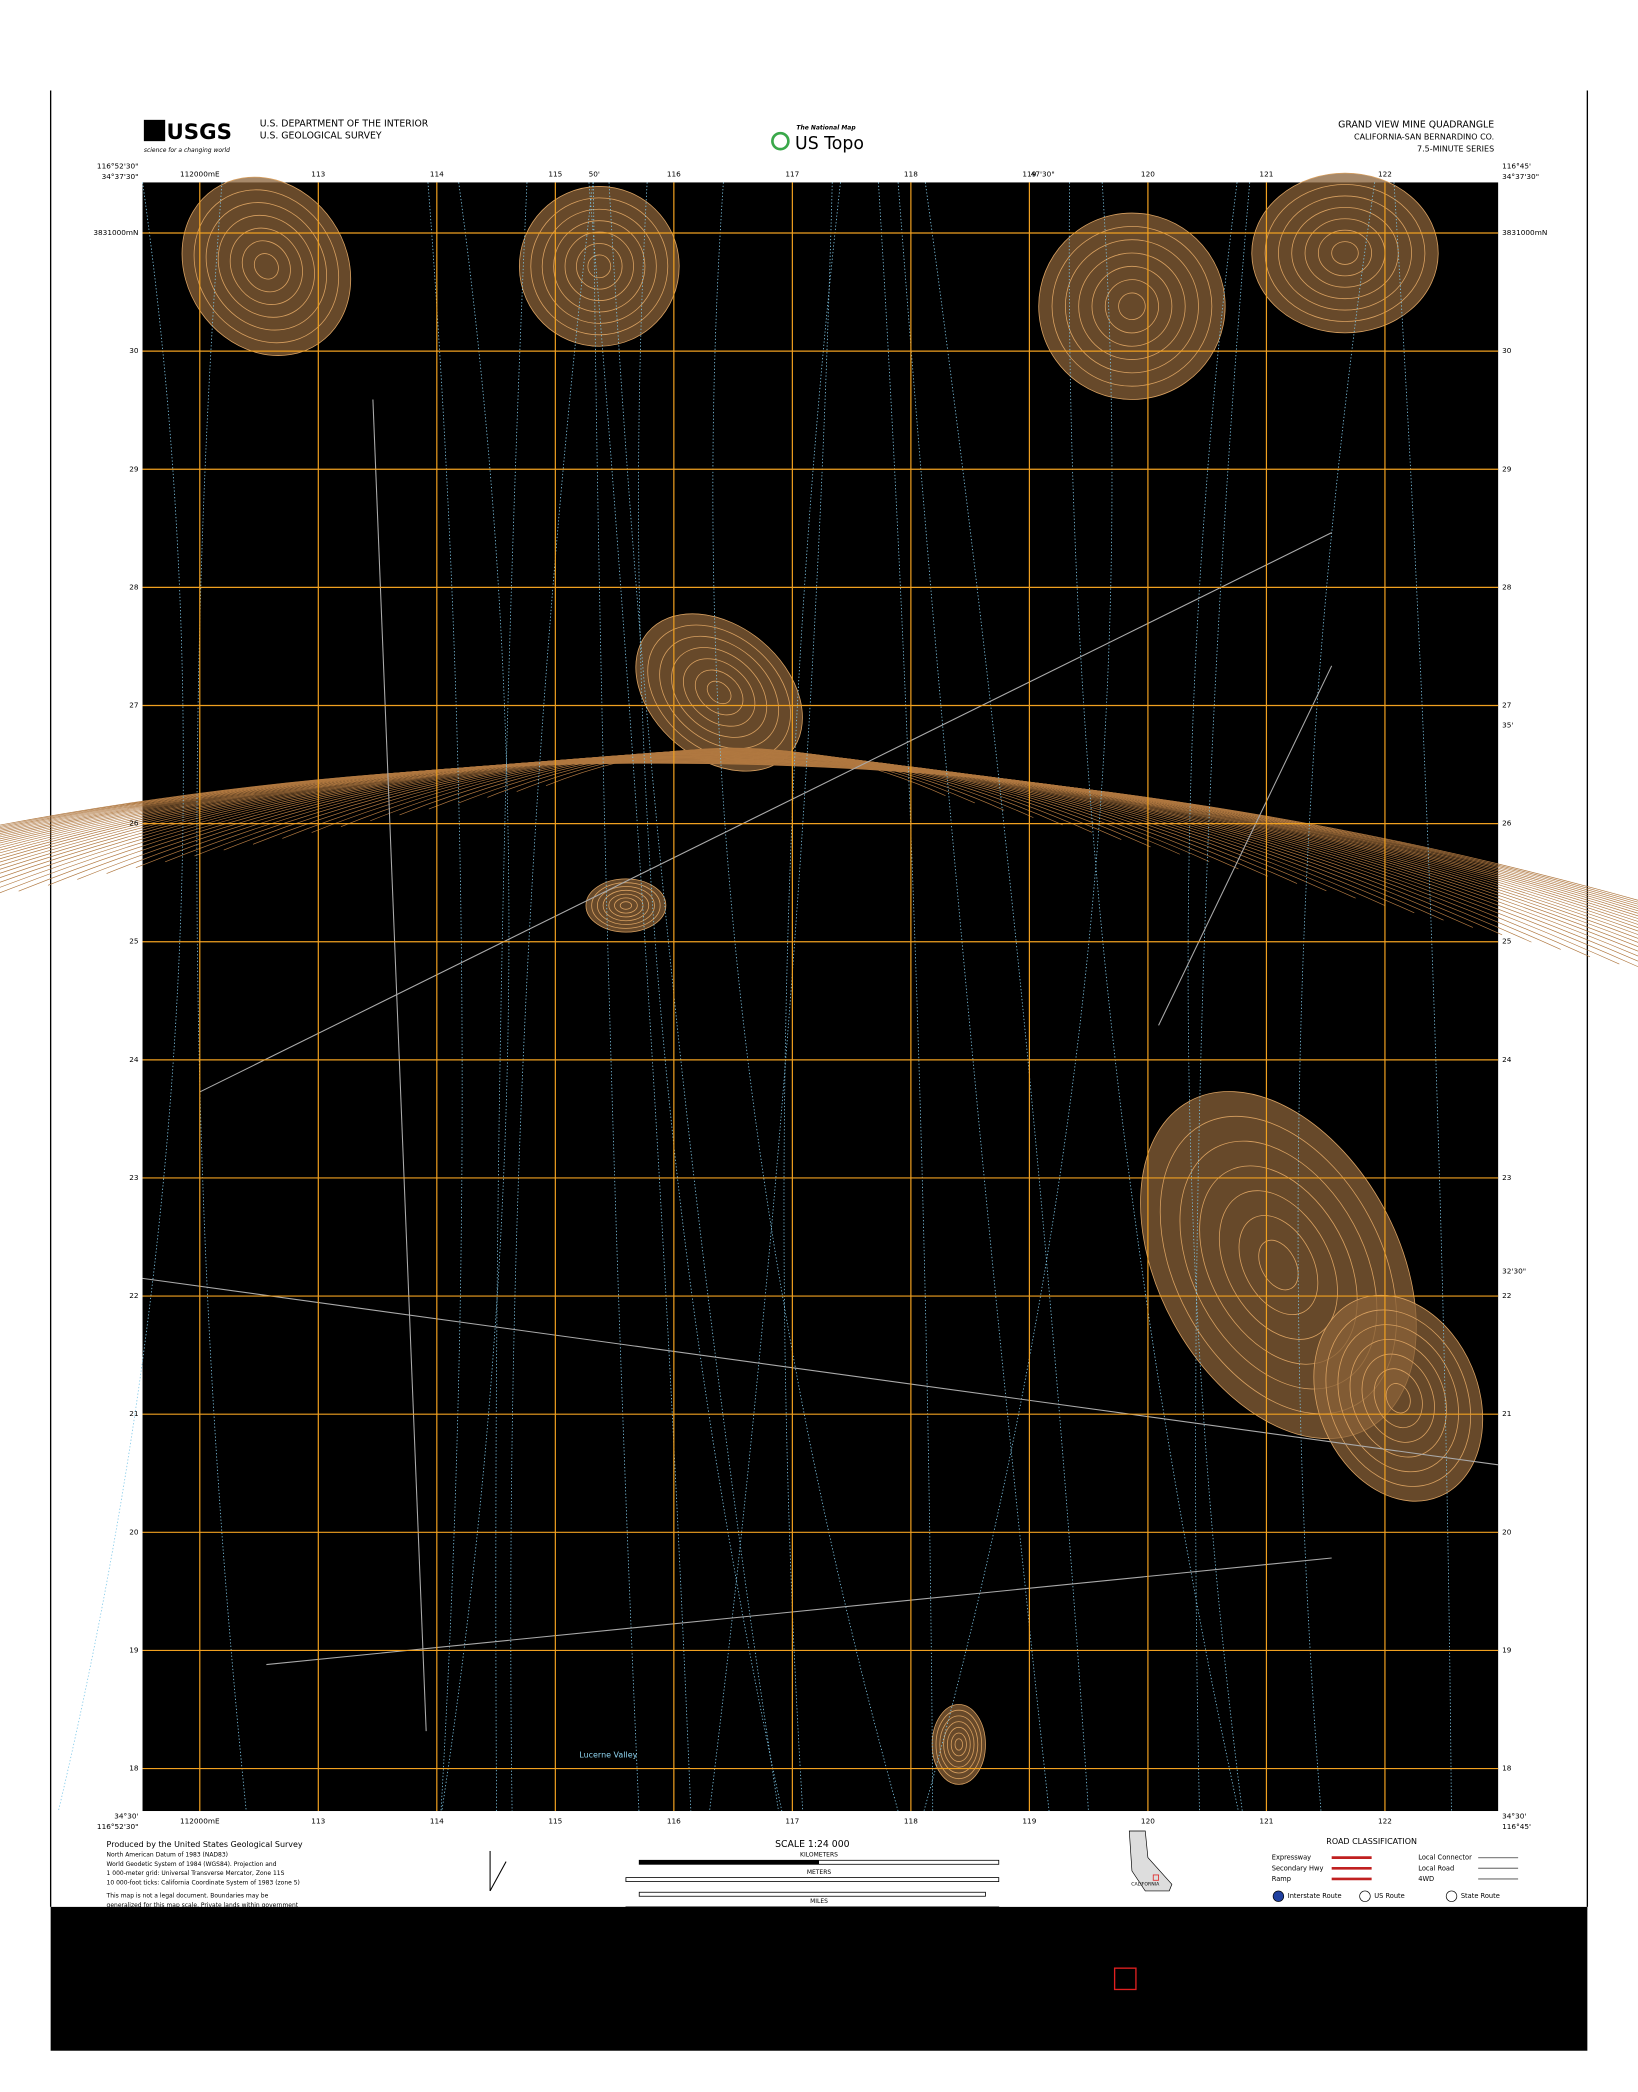  Describe the element at coordinates (1455, 149) in the screenshot. I see `quad-series: 7.5-MINUTE SERIES` at that location.